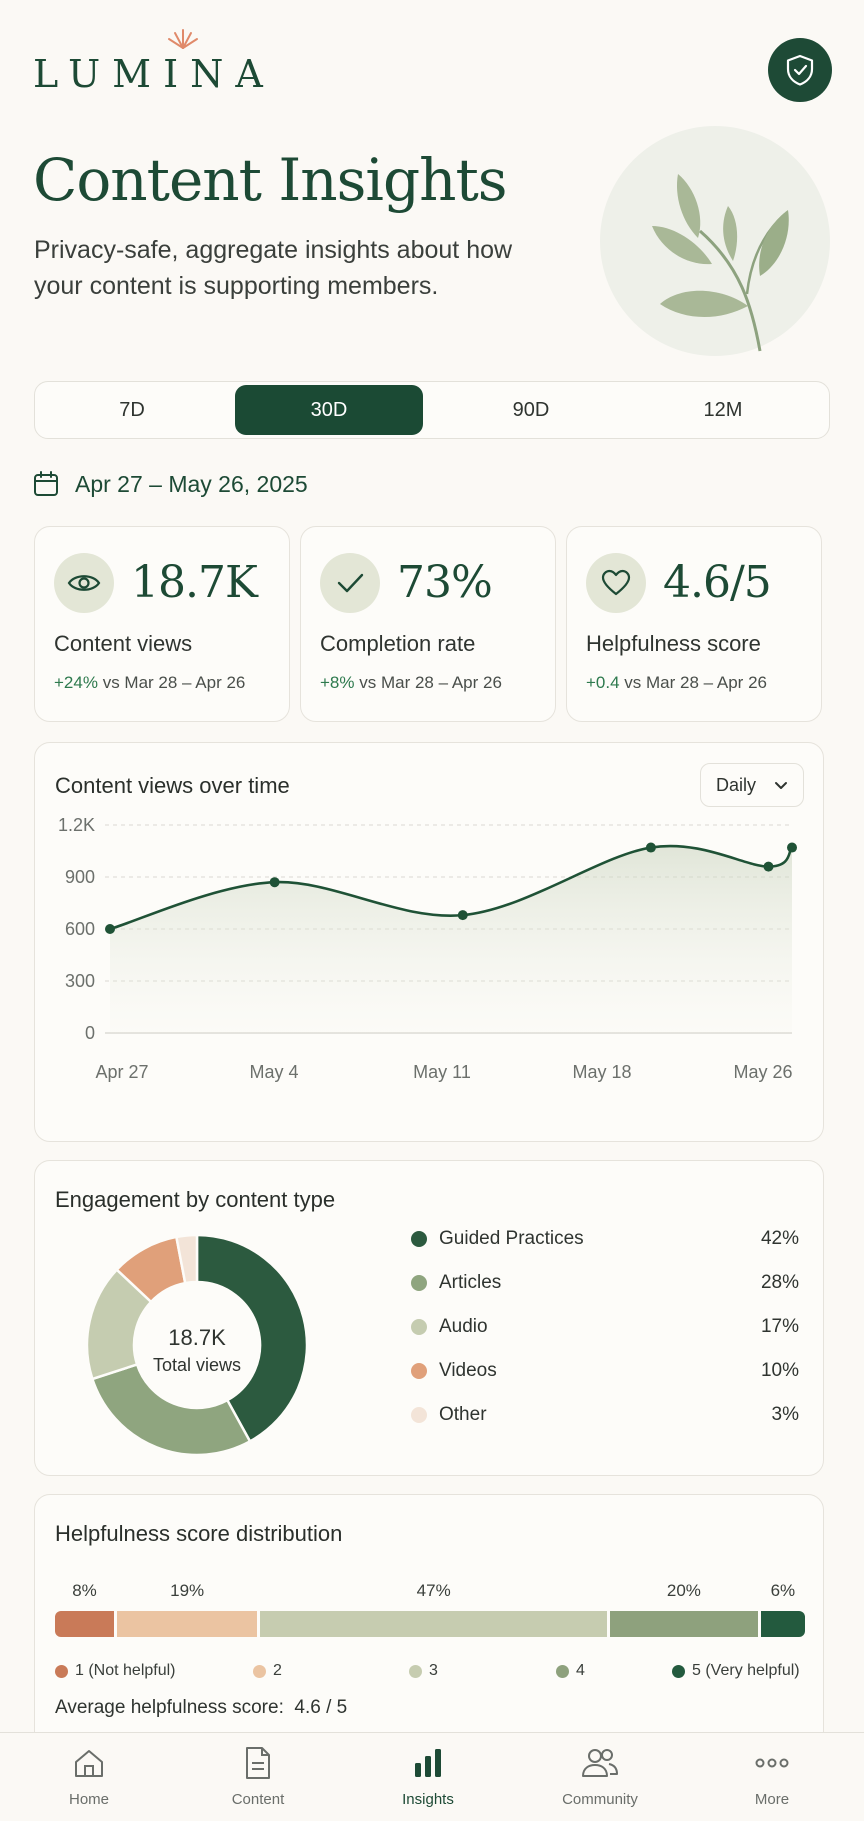  What do you see at coordinates (601, 1072) in the screenshot?
I see `x-tick-label: May 18` at bounding box center [601, 1072].